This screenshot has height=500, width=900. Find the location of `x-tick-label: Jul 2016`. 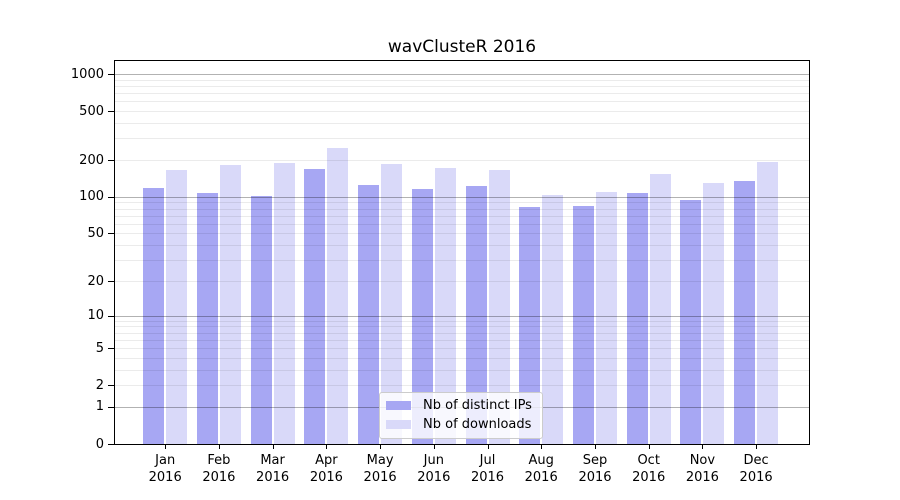

x-tick-label: Jul 2016 is located at coordinates (487, 469).